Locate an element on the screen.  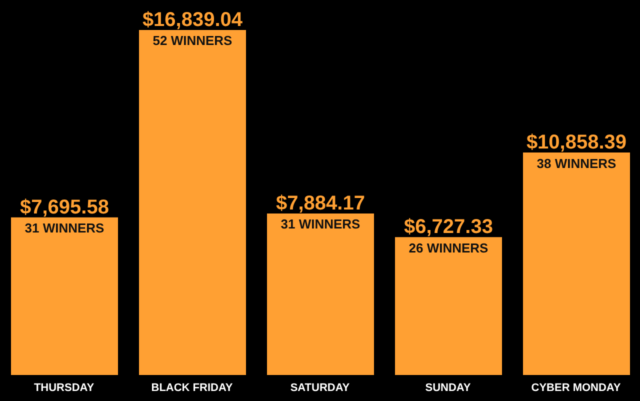
x-tick-label: SATURDAY is located at coordinates (320, 388).